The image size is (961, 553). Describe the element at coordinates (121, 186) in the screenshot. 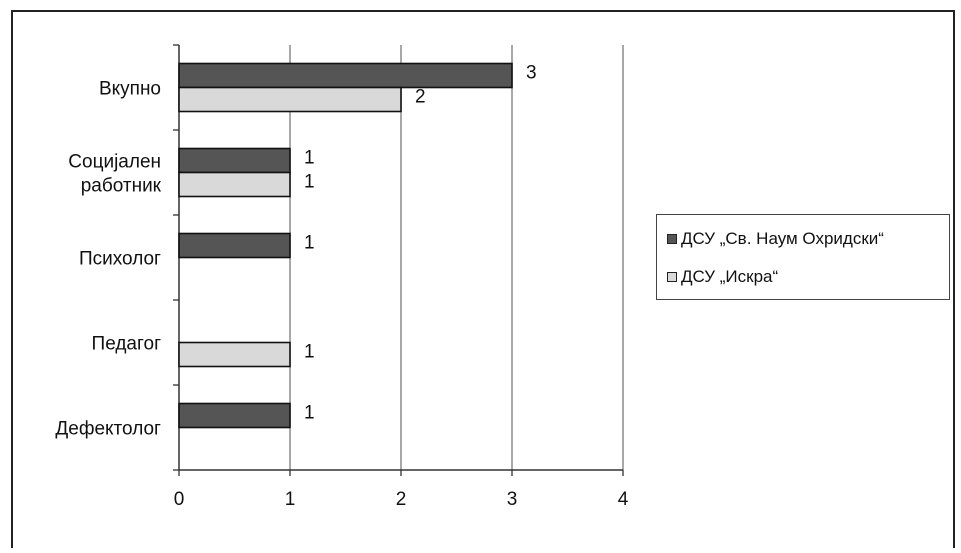

I see `category-label-2-line-2: работник` at that location.